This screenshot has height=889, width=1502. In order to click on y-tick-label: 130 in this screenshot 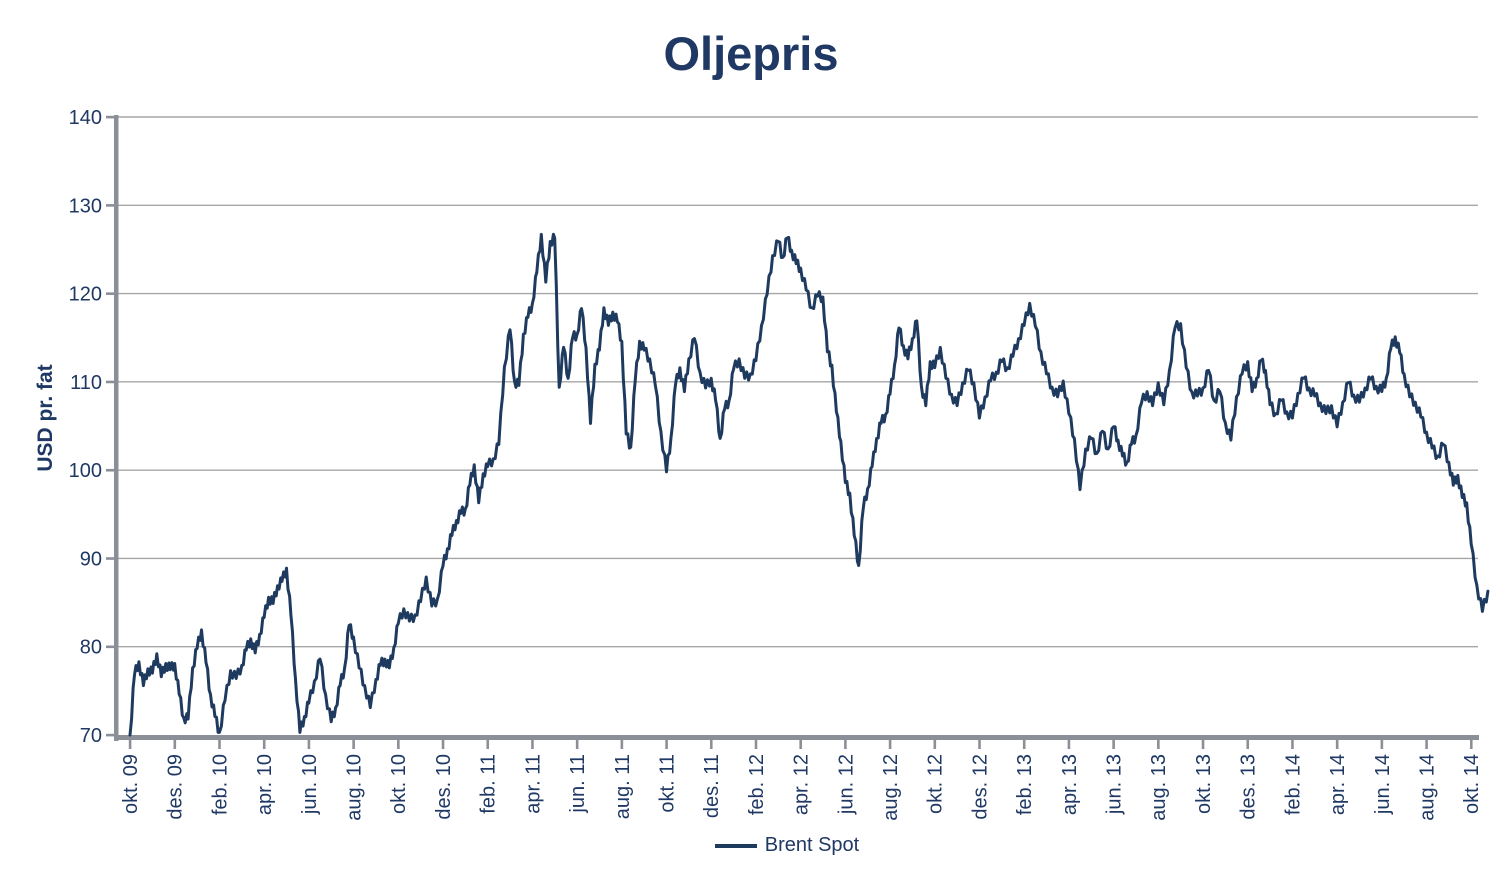, I will do `click(85, 206)`.